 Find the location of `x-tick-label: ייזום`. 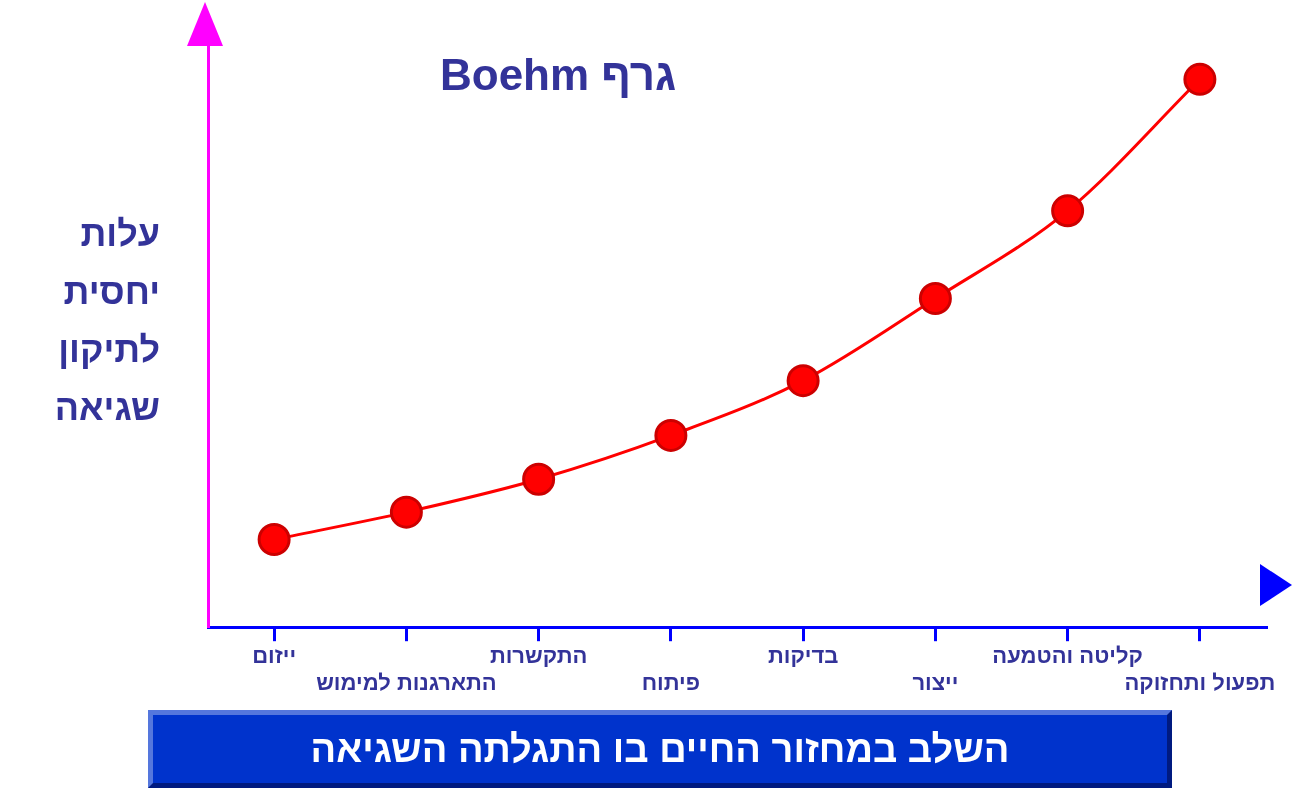

x-tick-label: ייזום is located at coordinates (274, 656).